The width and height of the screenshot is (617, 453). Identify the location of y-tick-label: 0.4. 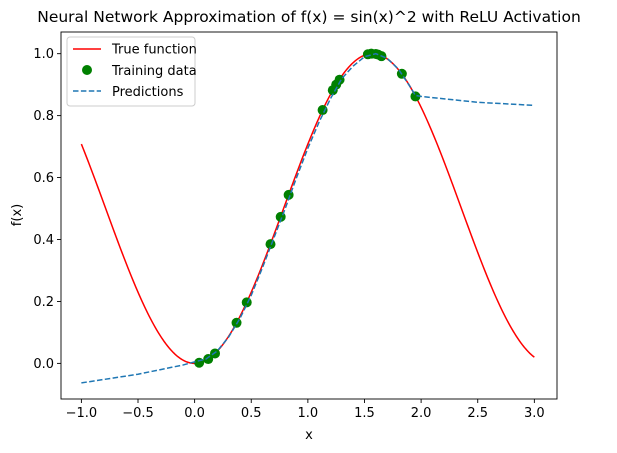
(43, 240).